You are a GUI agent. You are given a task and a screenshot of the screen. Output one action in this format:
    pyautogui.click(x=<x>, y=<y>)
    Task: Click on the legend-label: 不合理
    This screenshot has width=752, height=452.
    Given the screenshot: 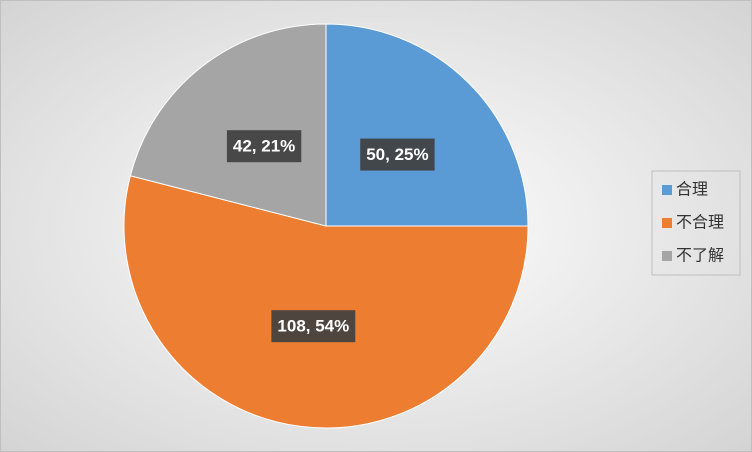 What is the action you would take?
    pyautogui.click(x=700, y=222)
    